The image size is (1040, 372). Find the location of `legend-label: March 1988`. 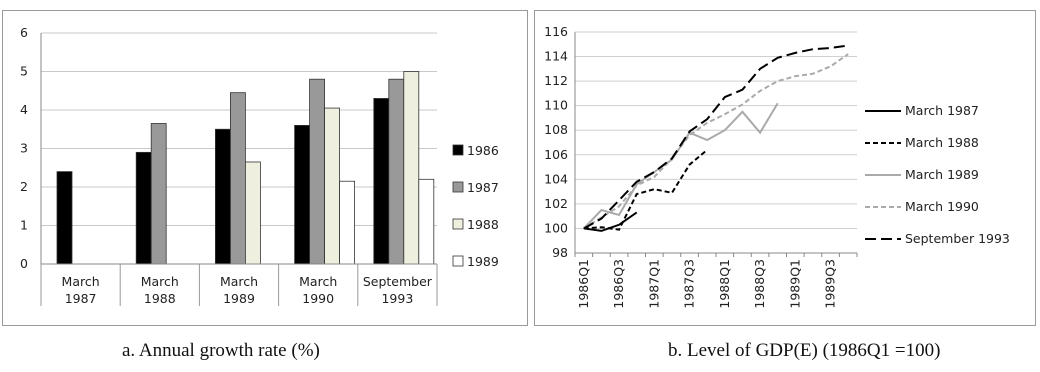

legend-label: March 1988 is located at coordinates (942, 142).